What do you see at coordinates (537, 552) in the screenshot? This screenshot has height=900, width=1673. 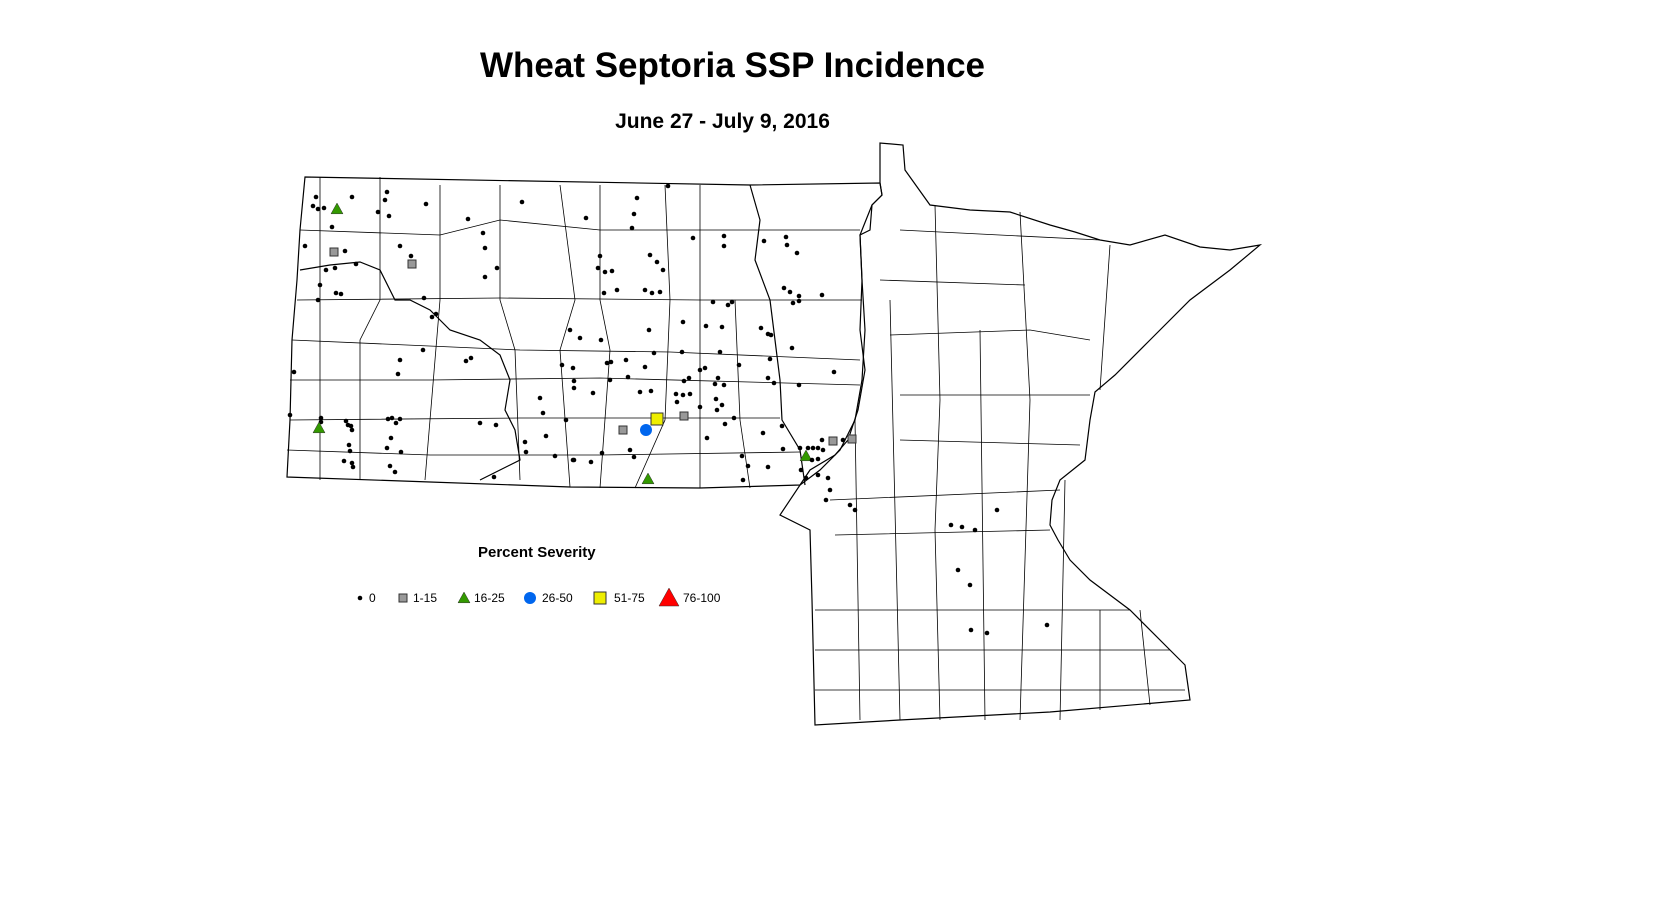 I see `legend-title: Percent Severity` at bounding box center [537, 552].